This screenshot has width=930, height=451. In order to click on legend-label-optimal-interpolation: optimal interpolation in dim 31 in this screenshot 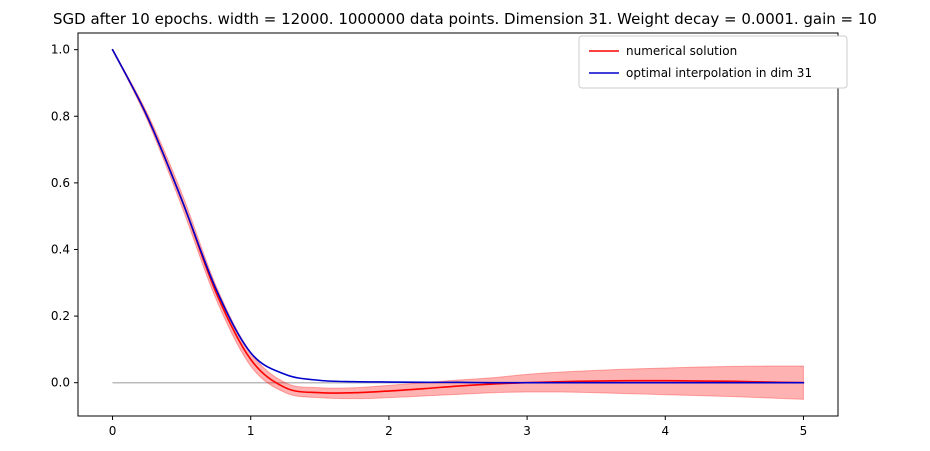, I will do `click(719, 73)`.